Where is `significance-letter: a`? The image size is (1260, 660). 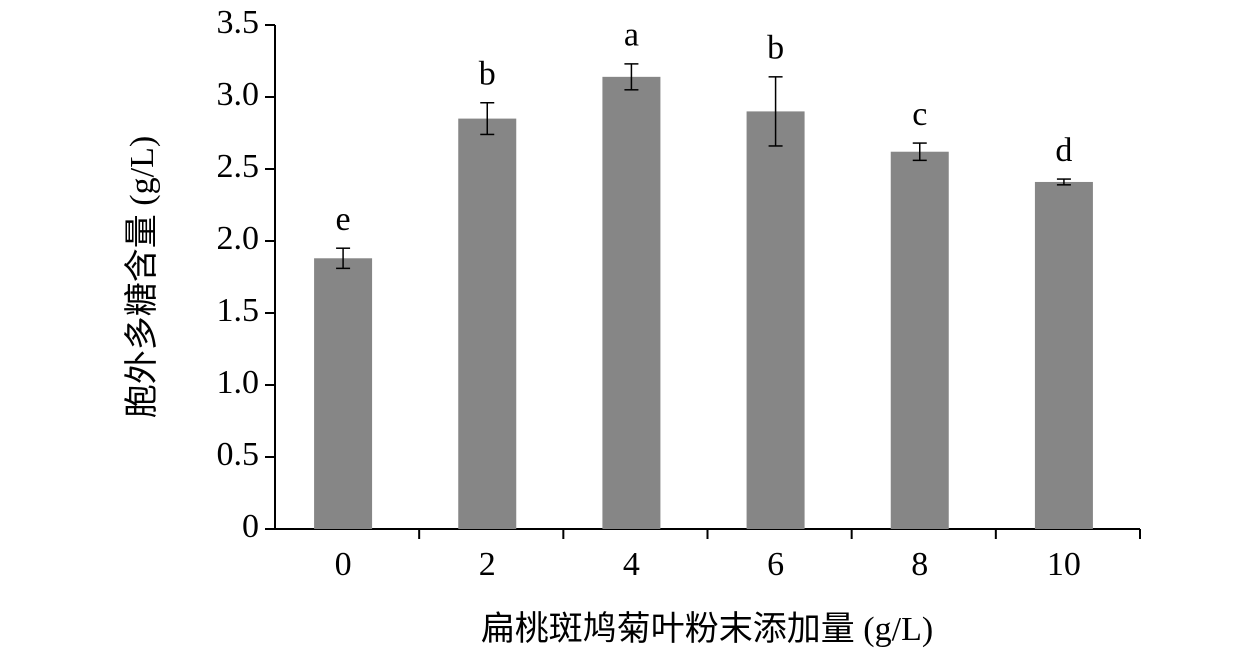
significance-letter: a is located at coordinates (631, 35).